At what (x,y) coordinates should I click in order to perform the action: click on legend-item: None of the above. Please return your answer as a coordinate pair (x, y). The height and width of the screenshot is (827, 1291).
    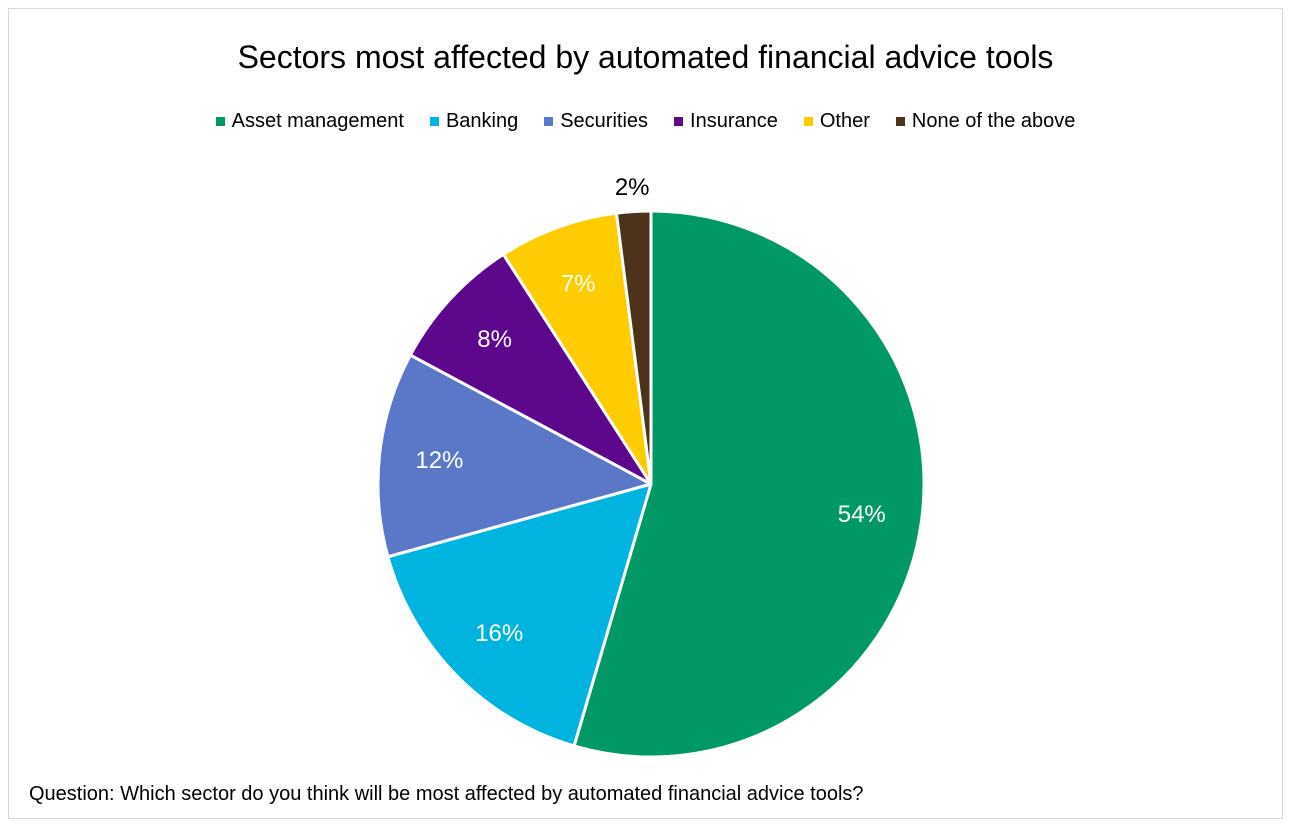
    Looking at the image, I should click on (985, 121).